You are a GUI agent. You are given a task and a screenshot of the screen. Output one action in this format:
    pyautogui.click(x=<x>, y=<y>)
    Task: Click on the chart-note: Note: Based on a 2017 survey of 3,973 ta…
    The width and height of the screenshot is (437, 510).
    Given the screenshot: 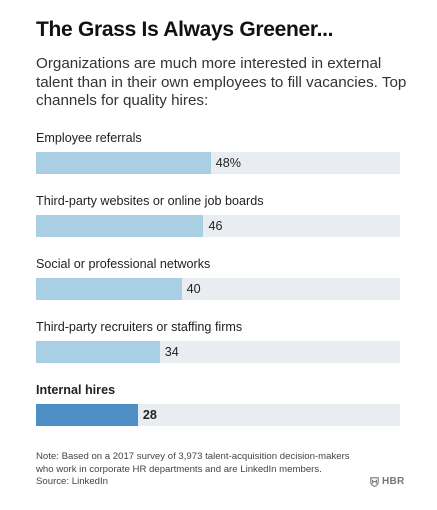 What is the action you would take?
    pyautogui.click(x=206, y=470)
    